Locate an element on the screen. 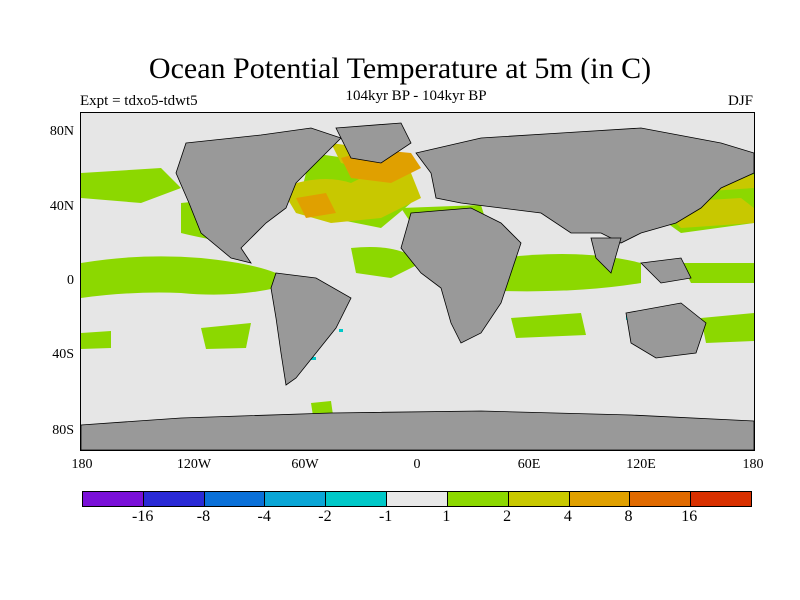  lon-tick-0: 0 is located at coordinates (417, 464).